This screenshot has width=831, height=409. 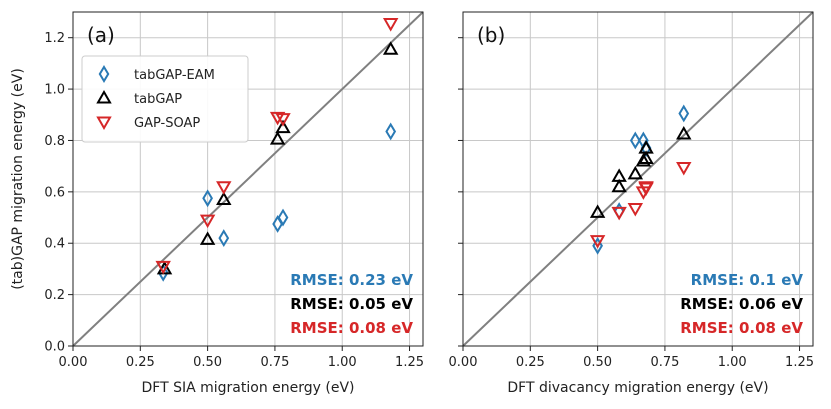 I want to click on legend-symbol-tabgap-eam, so click(x=104, y=74).